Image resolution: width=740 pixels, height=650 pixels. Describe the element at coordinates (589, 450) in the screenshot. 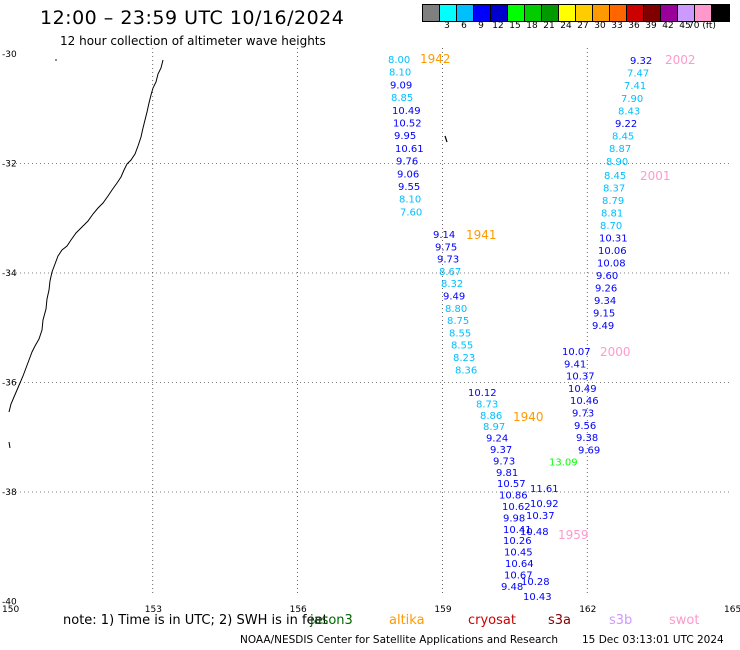

I see `wave-height-value: 9.69` at that location.